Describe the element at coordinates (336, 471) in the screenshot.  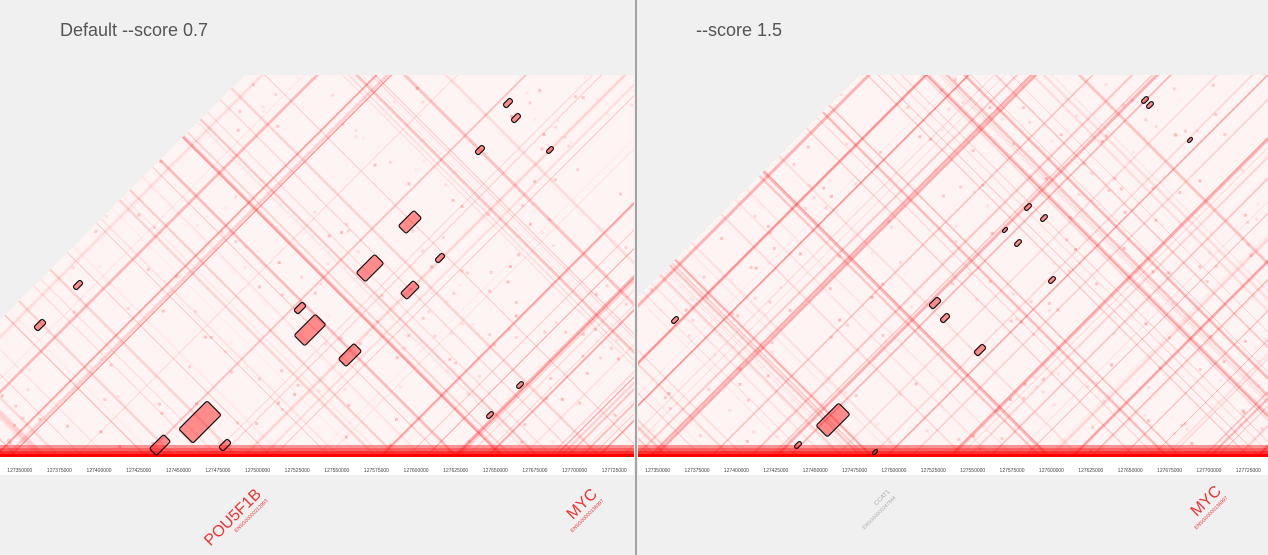
I see `x-tick-label: 127550000` at that location.